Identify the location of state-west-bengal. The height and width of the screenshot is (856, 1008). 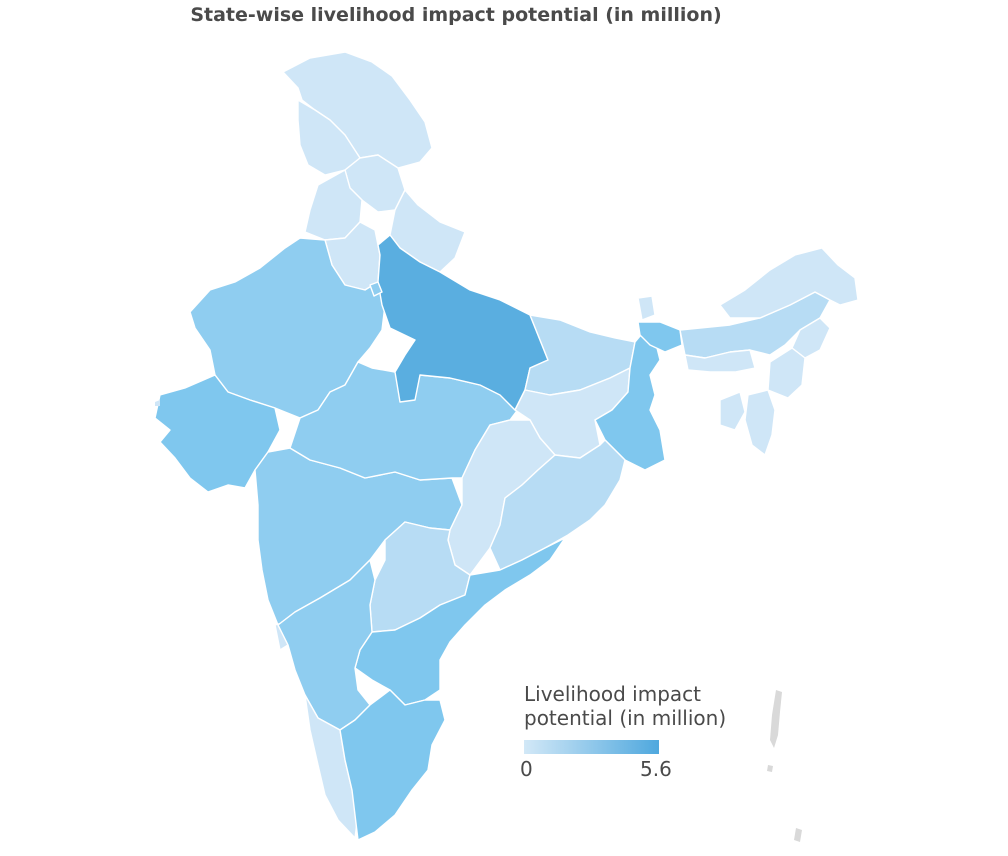
(630, 400).